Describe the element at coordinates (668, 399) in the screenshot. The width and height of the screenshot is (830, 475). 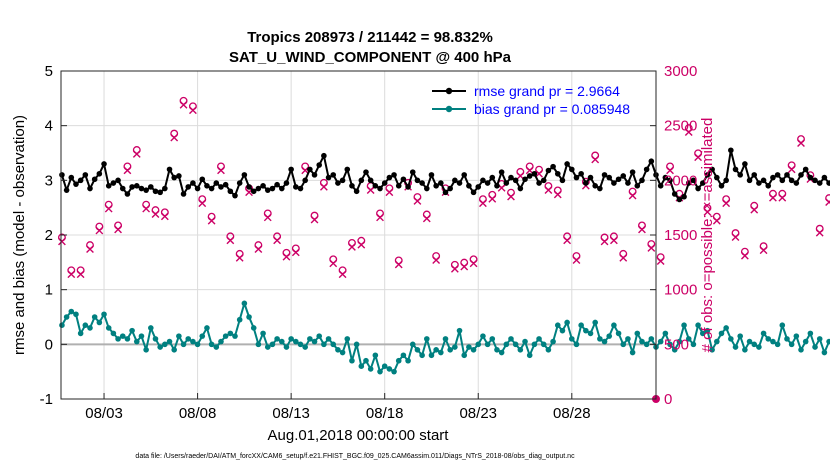
I see `right-tick-label: 0` at that location.